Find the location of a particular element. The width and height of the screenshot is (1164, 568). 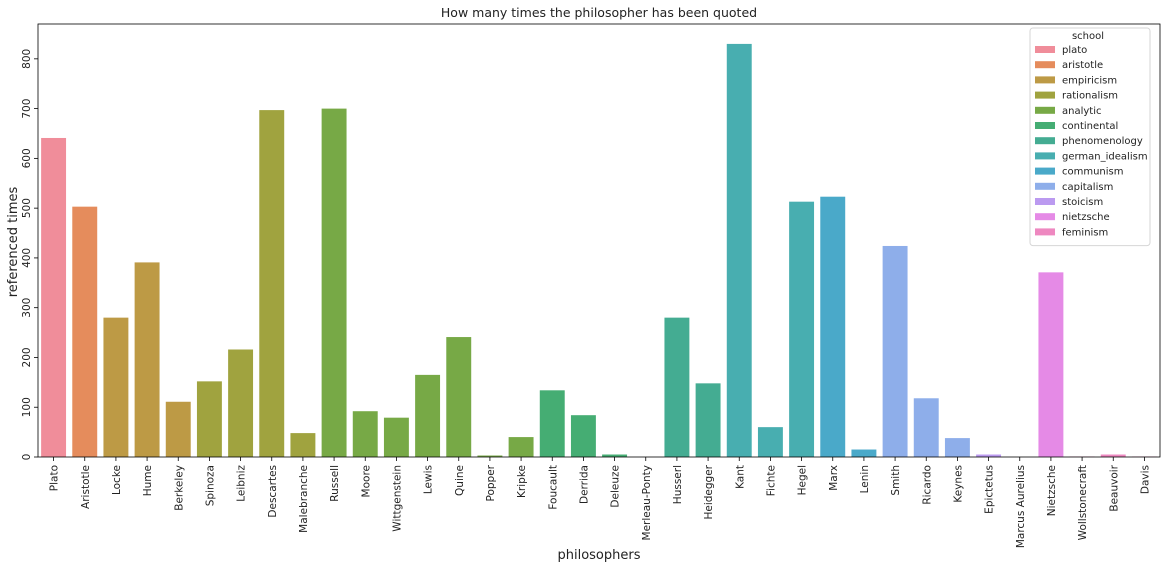

bar-kant is located at coordinates (739, 250).